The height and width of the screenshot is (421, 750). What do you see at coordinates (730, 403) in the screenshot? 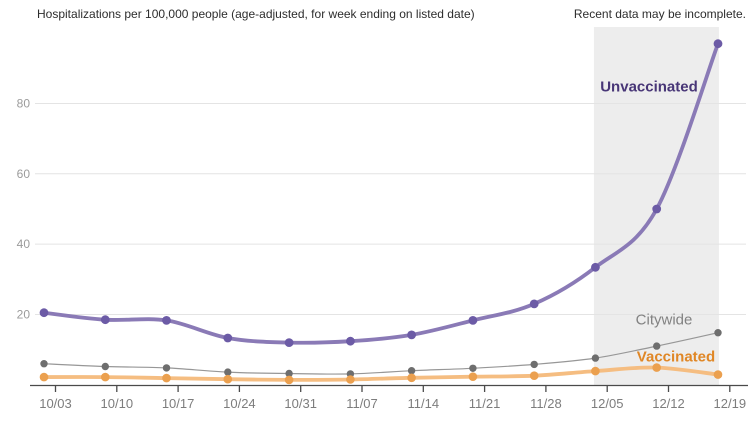
I see `x-axis-label: 12/19` at bounding box center [730, 403].